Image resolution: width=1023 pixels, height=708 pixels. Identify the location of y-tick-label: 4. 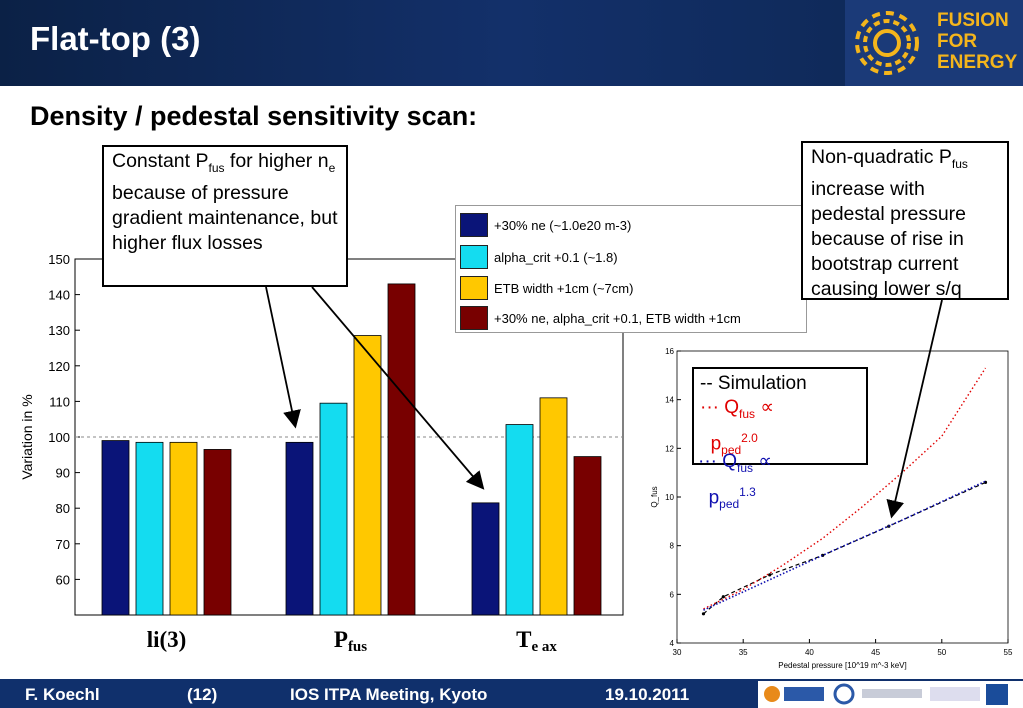
(672, 643).